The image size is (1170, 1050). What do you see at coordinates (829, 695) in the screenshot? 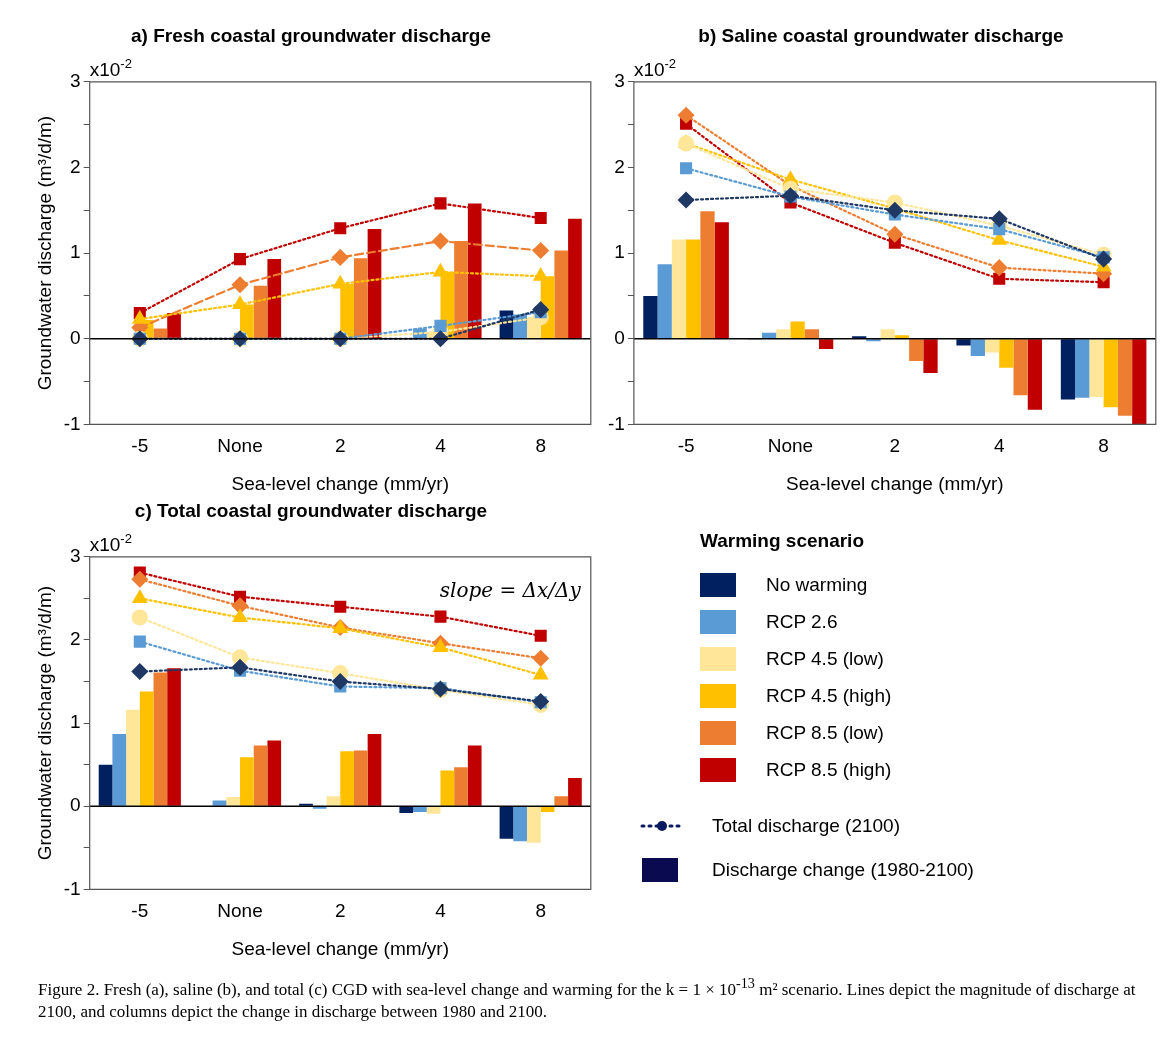
I see `legend-label: RCP 4.5 (high)` at bounding box center [829, 695].